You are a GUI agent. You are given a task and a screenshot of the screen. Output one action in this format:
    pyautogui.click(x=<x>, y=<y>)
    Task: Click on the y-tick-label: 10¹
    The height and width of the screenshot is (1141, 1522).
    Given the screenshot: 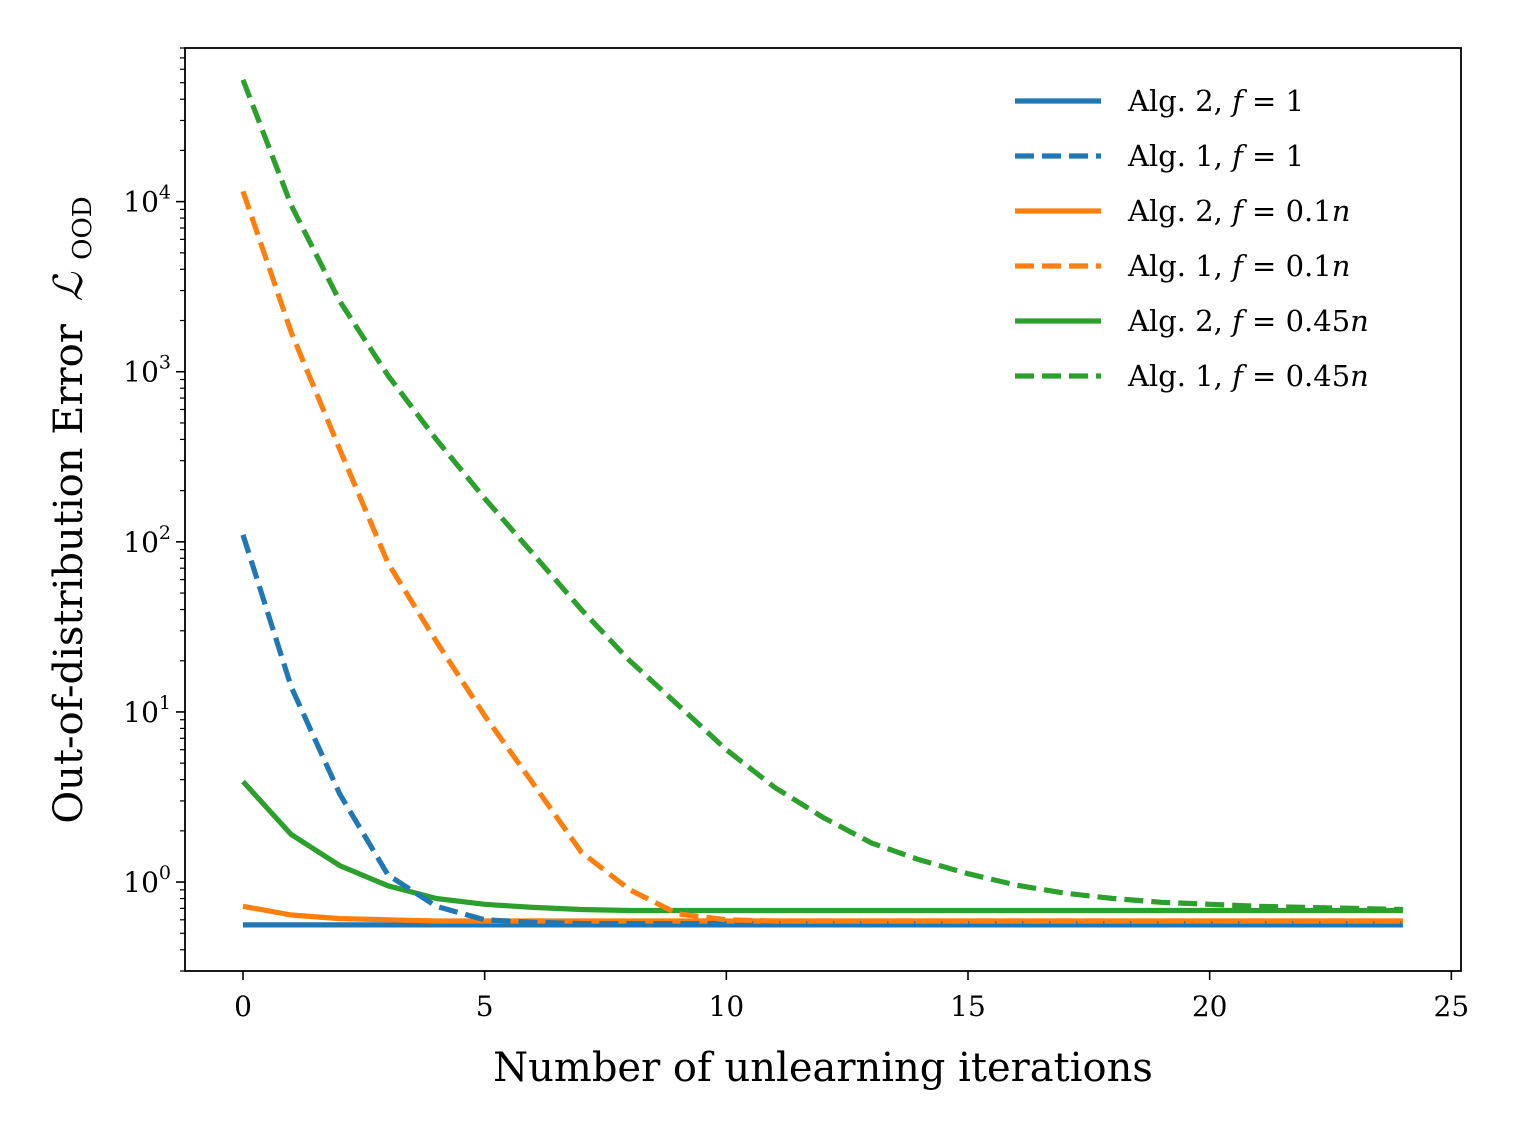 What is the action you would take?
    pyautogui.click(x=147, y=710)
    